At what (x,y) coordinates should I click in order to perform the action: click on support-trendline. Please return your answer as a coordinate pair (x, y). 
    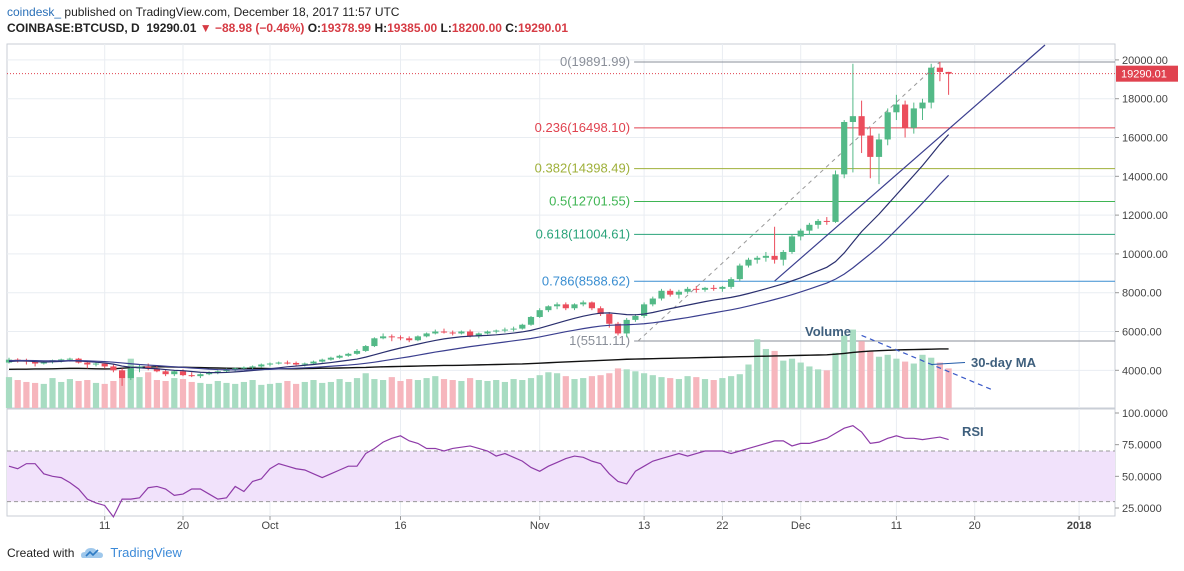
    Looking at the image, I should click on (910, 163).